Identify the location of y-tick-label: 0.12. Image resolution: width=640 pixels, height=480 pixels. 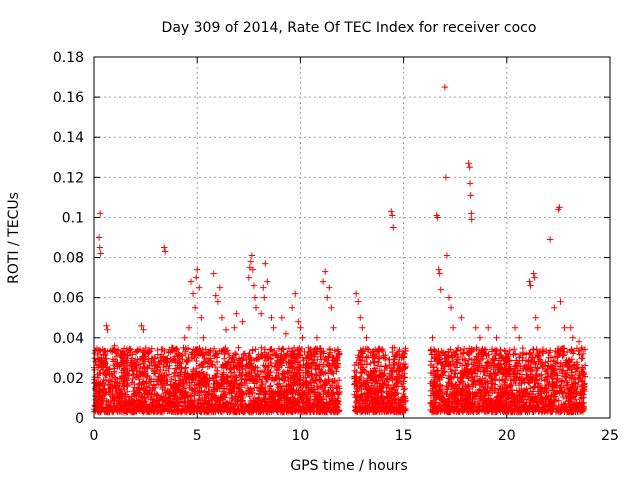
(68, 178).